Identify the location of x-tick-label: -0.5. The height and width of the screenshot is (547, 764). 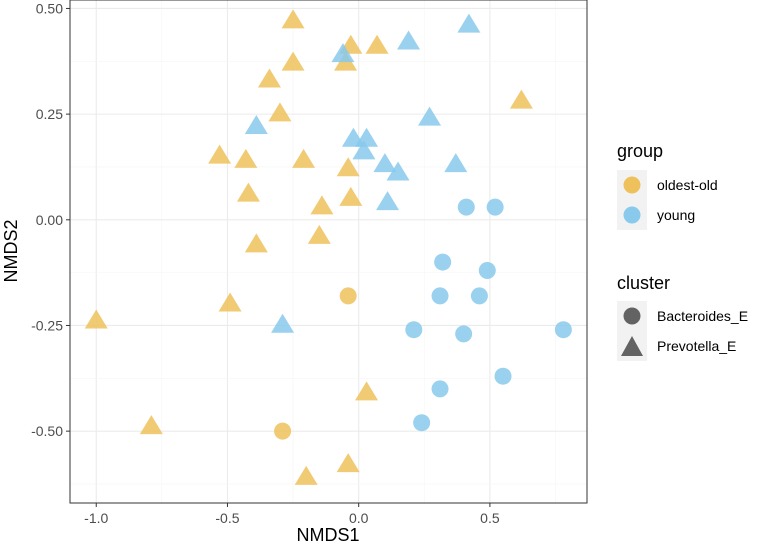
(227, 518).